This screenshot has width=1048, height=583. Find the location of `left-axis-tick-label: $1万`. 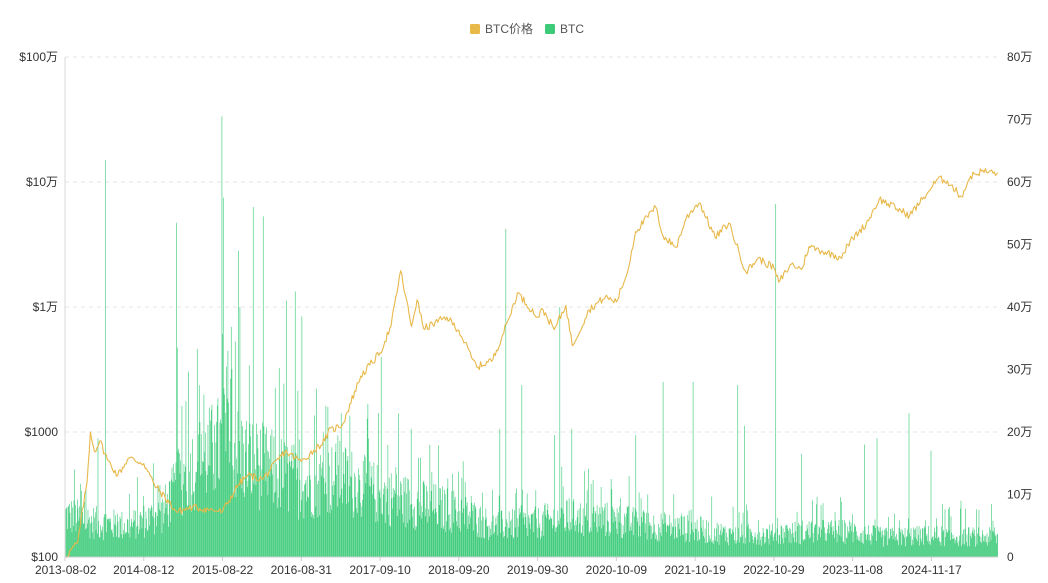

left-axis-tick-label: $1万 is located at coordinates (45, 307).